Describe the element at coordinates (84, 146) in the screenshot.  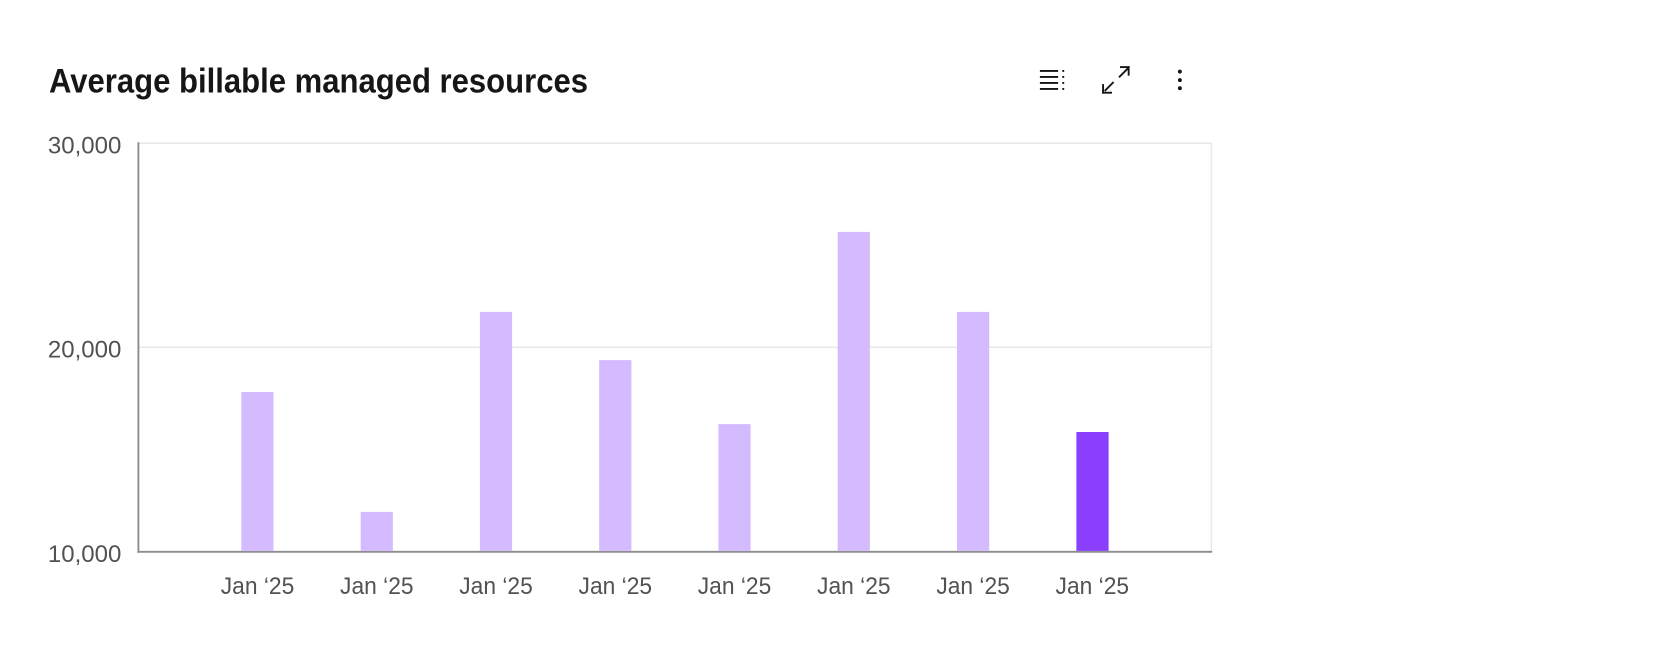
I see `svg-text: 30,000` at that location.